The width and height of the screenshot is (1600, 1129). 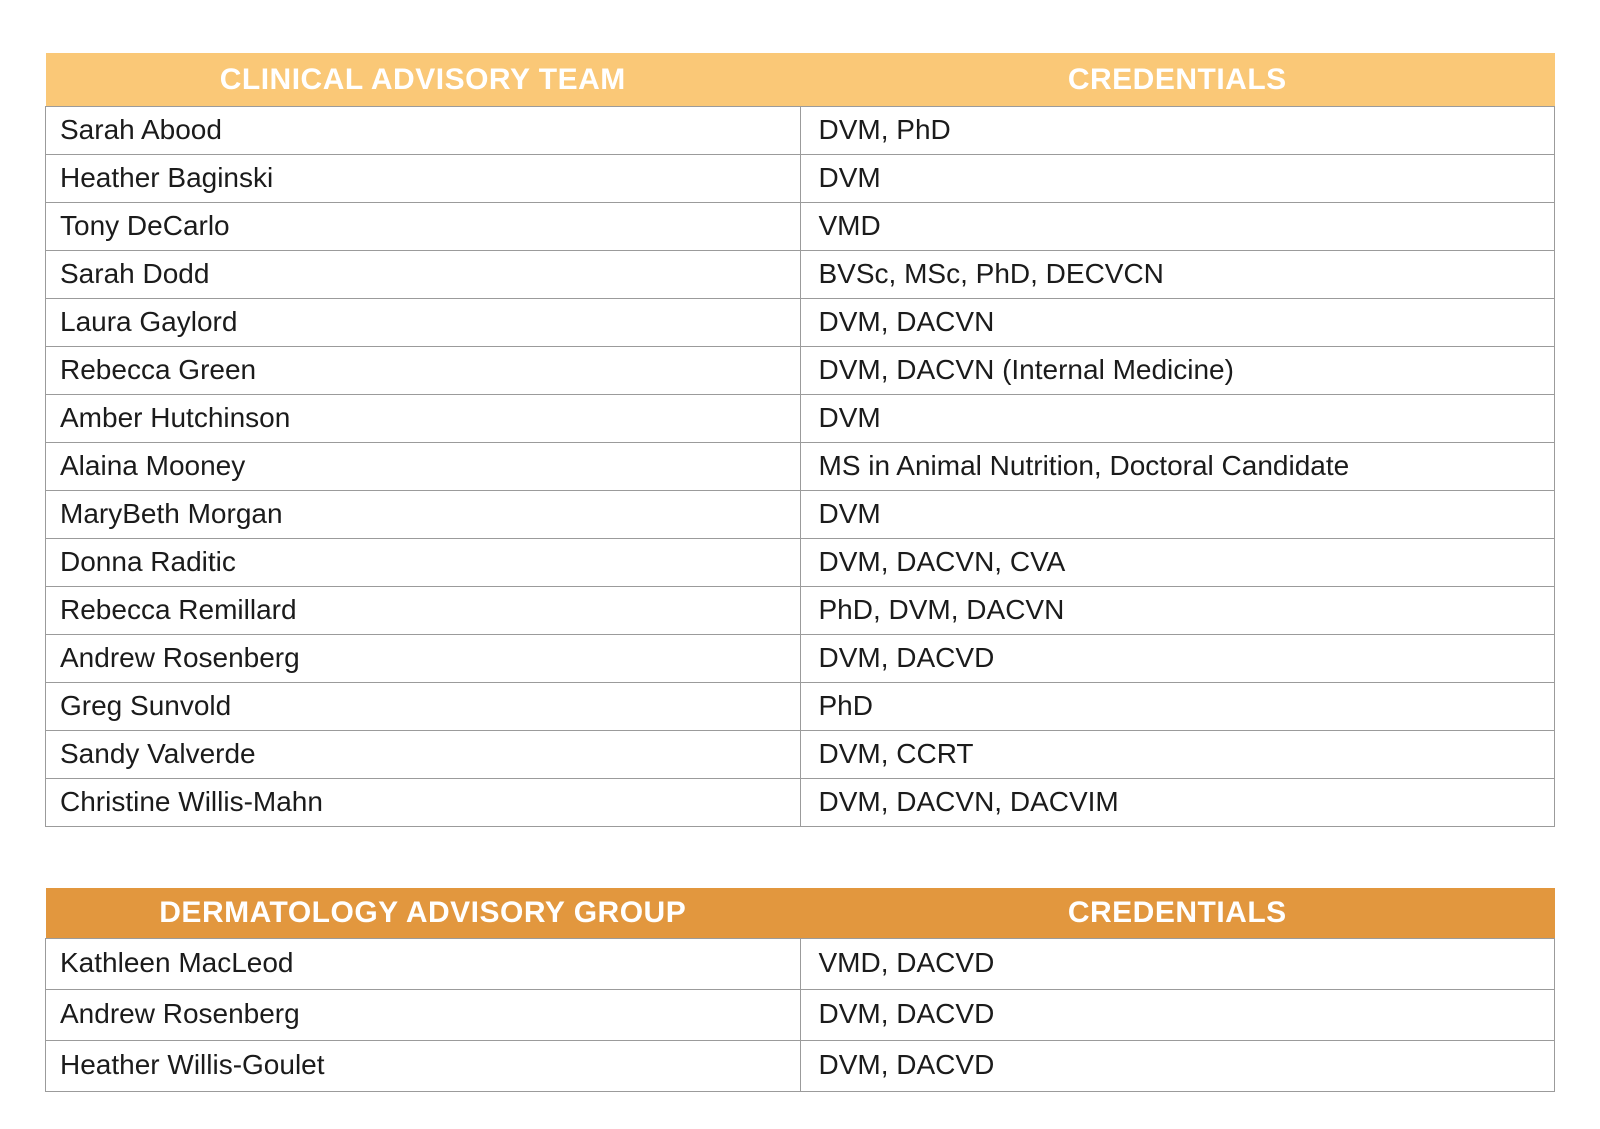 I want to click on clinical-advisory-table-head: CLINICAL ADVISORY TEAM CREDENTIALS, so click(x=800, y=80).